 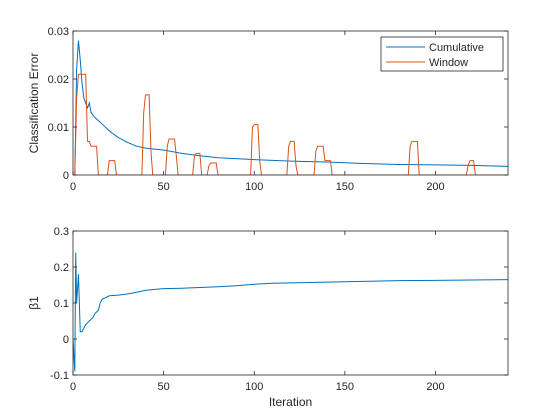 What do you see at coordinates (456, 48) in the screenshot?
I see `legend-cumulative-label: Cumulative` at bounding box center [456, 48].